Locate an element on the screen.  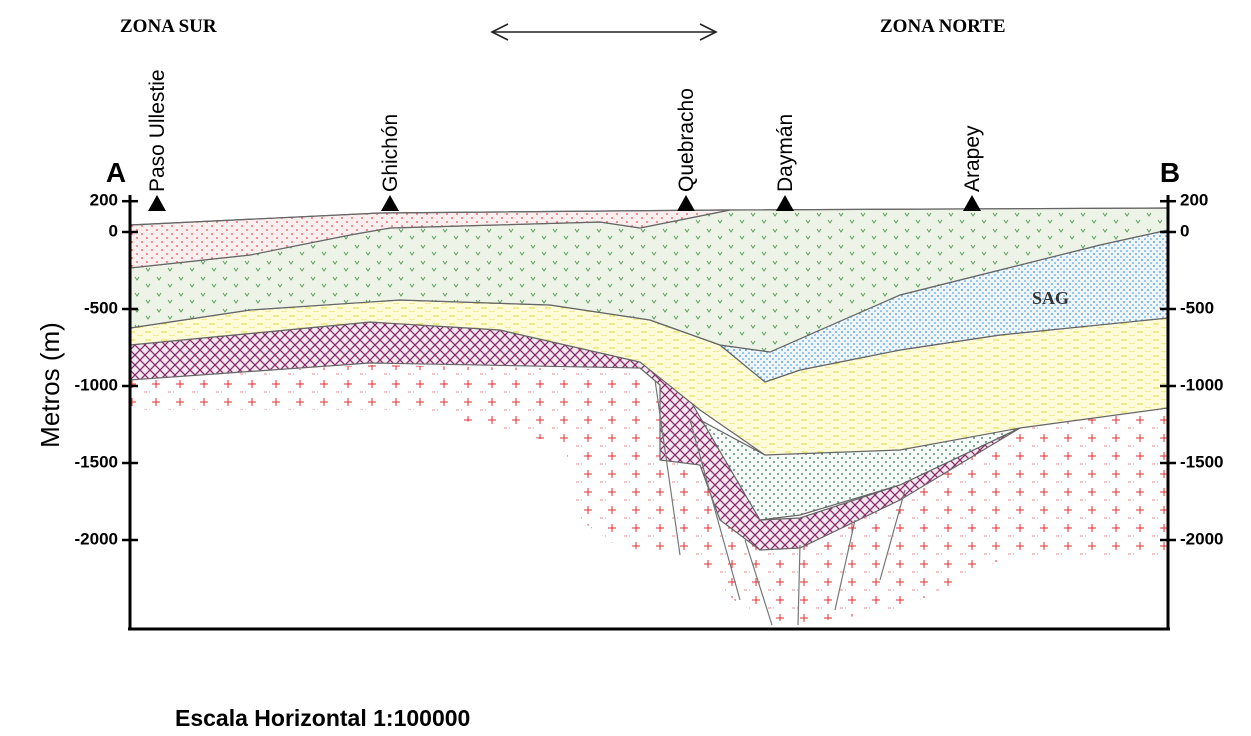
faults is located at coordinates (780, 502).